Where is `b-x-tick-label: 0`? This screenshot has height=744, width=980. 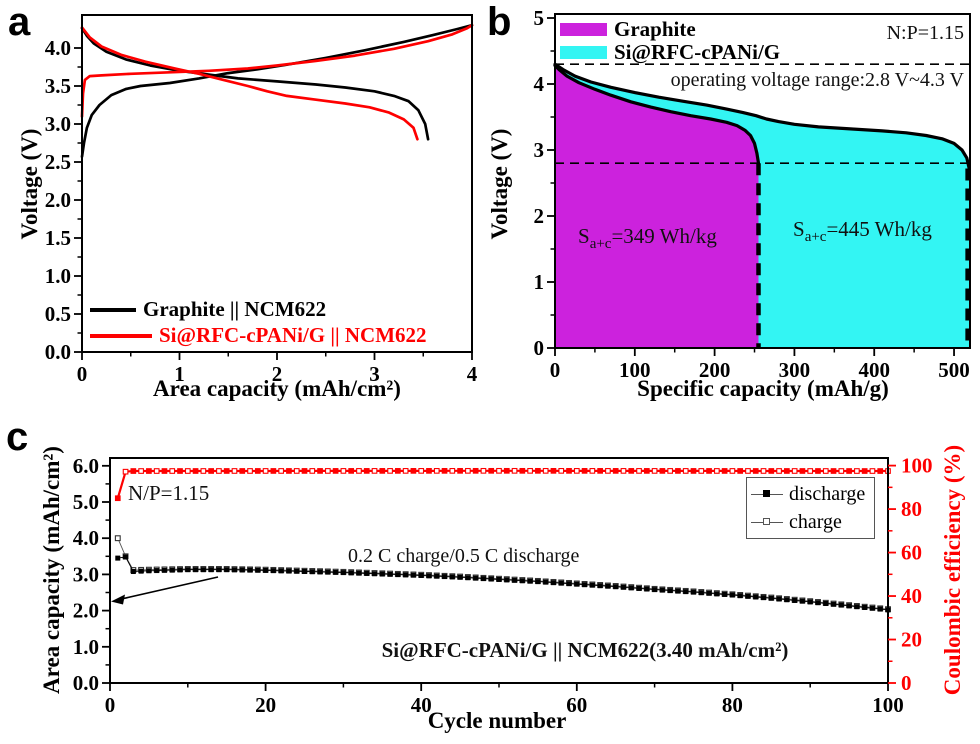
b-x-tick-label: 0 is located at coordinates (555, 370).